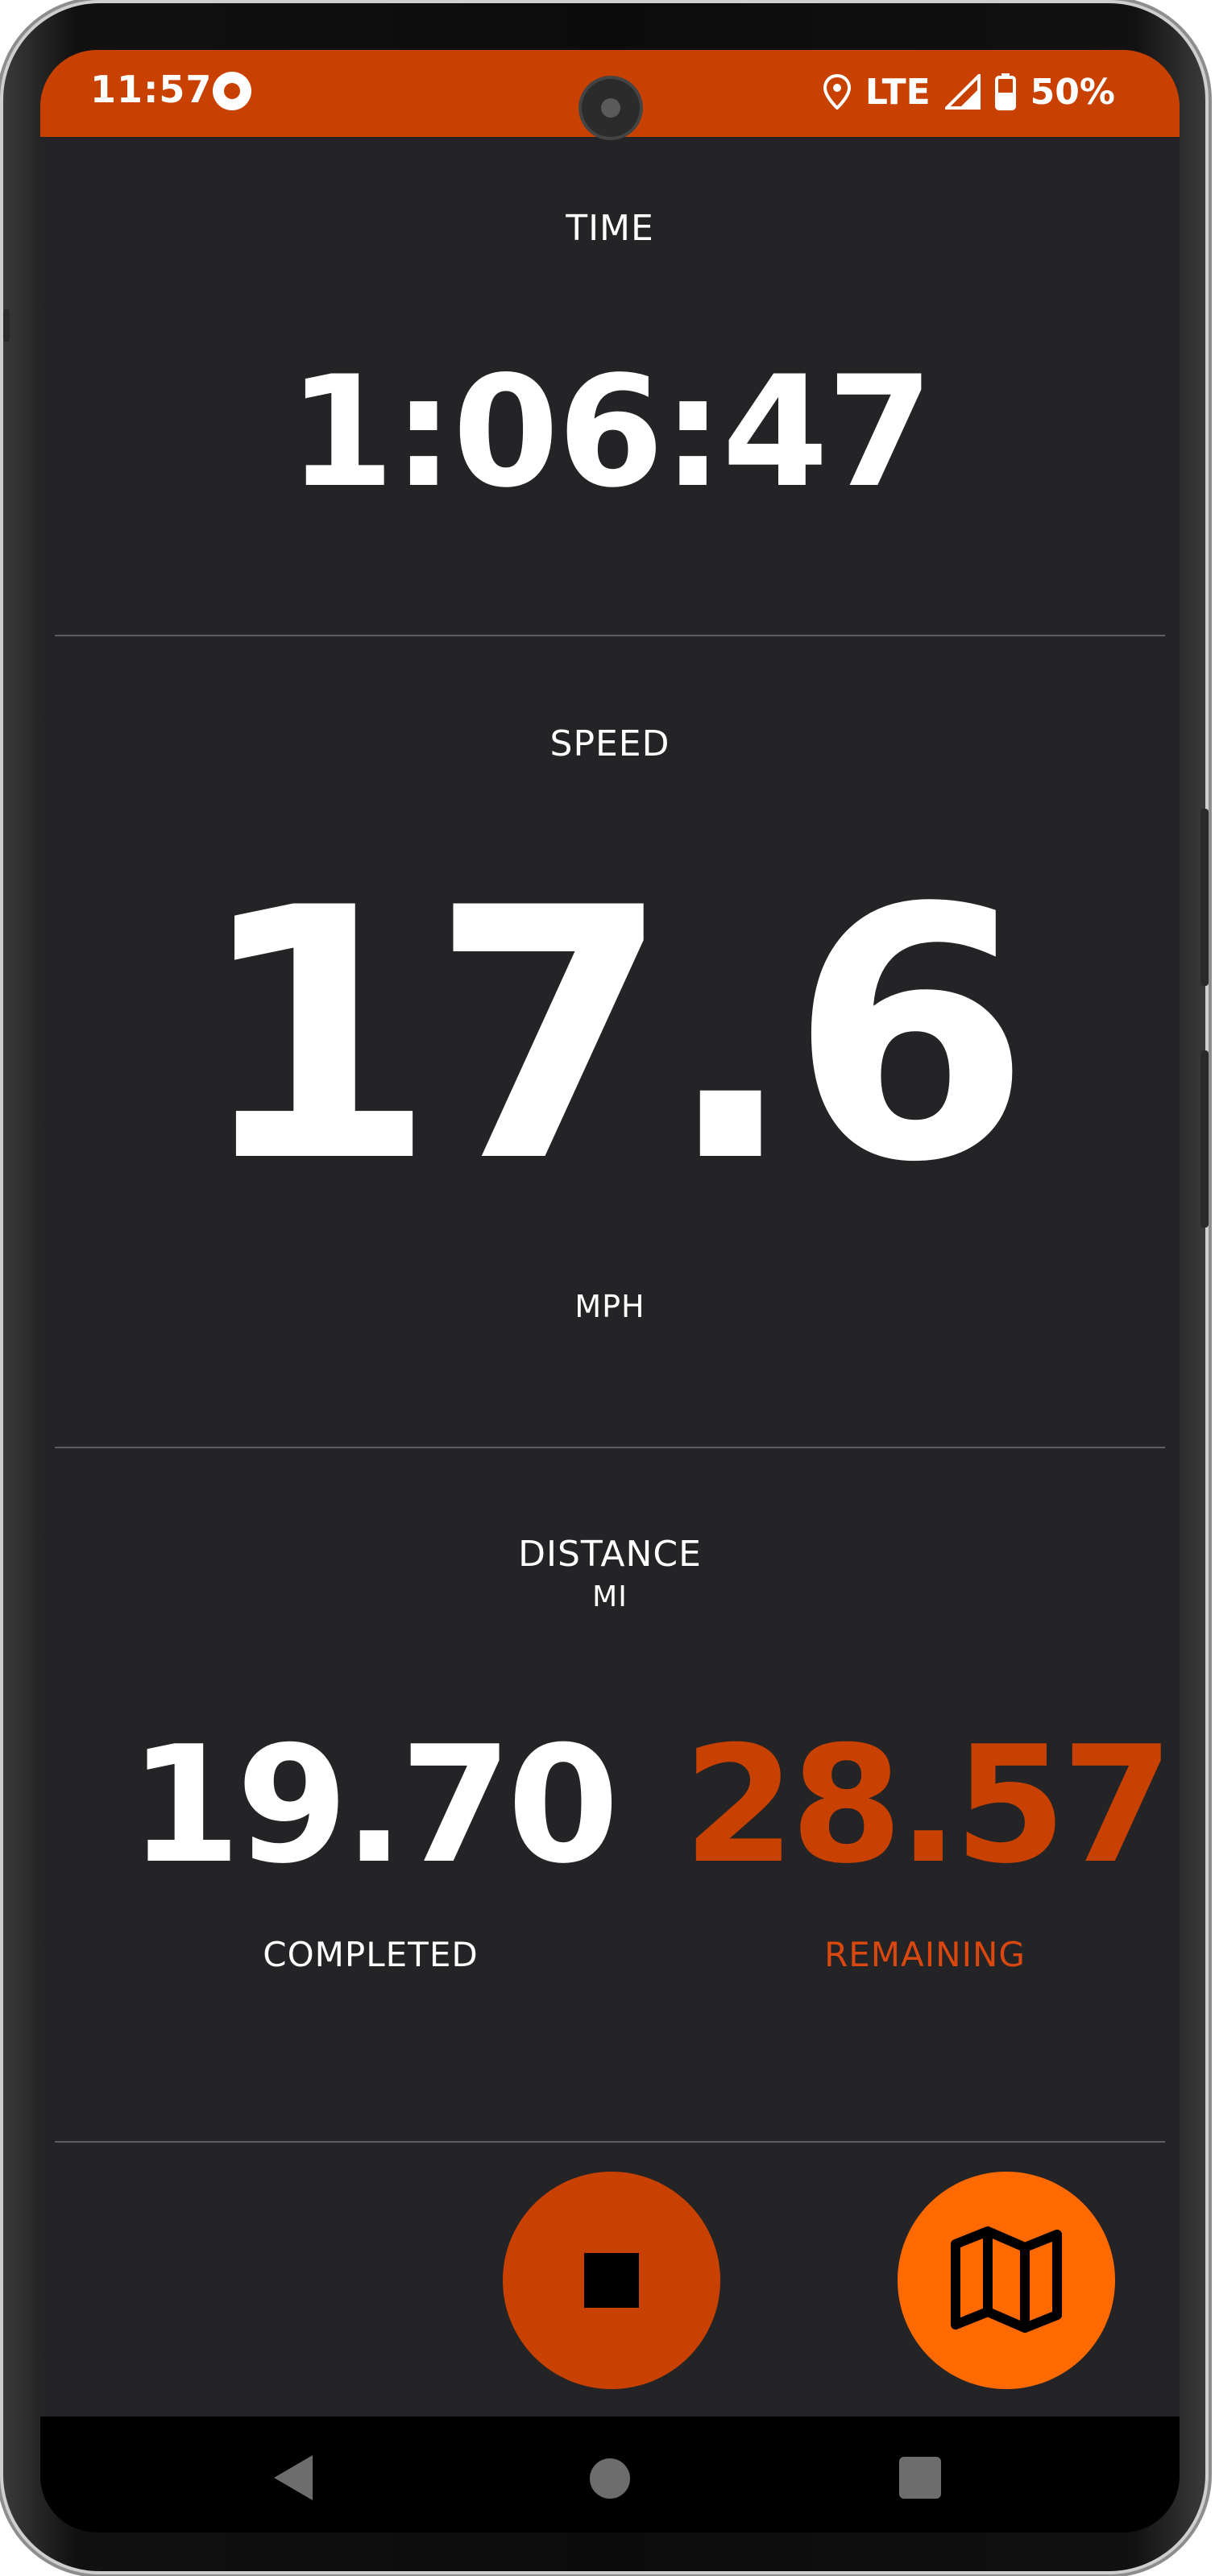  I want to click on left-side-button, so click(6, 325).